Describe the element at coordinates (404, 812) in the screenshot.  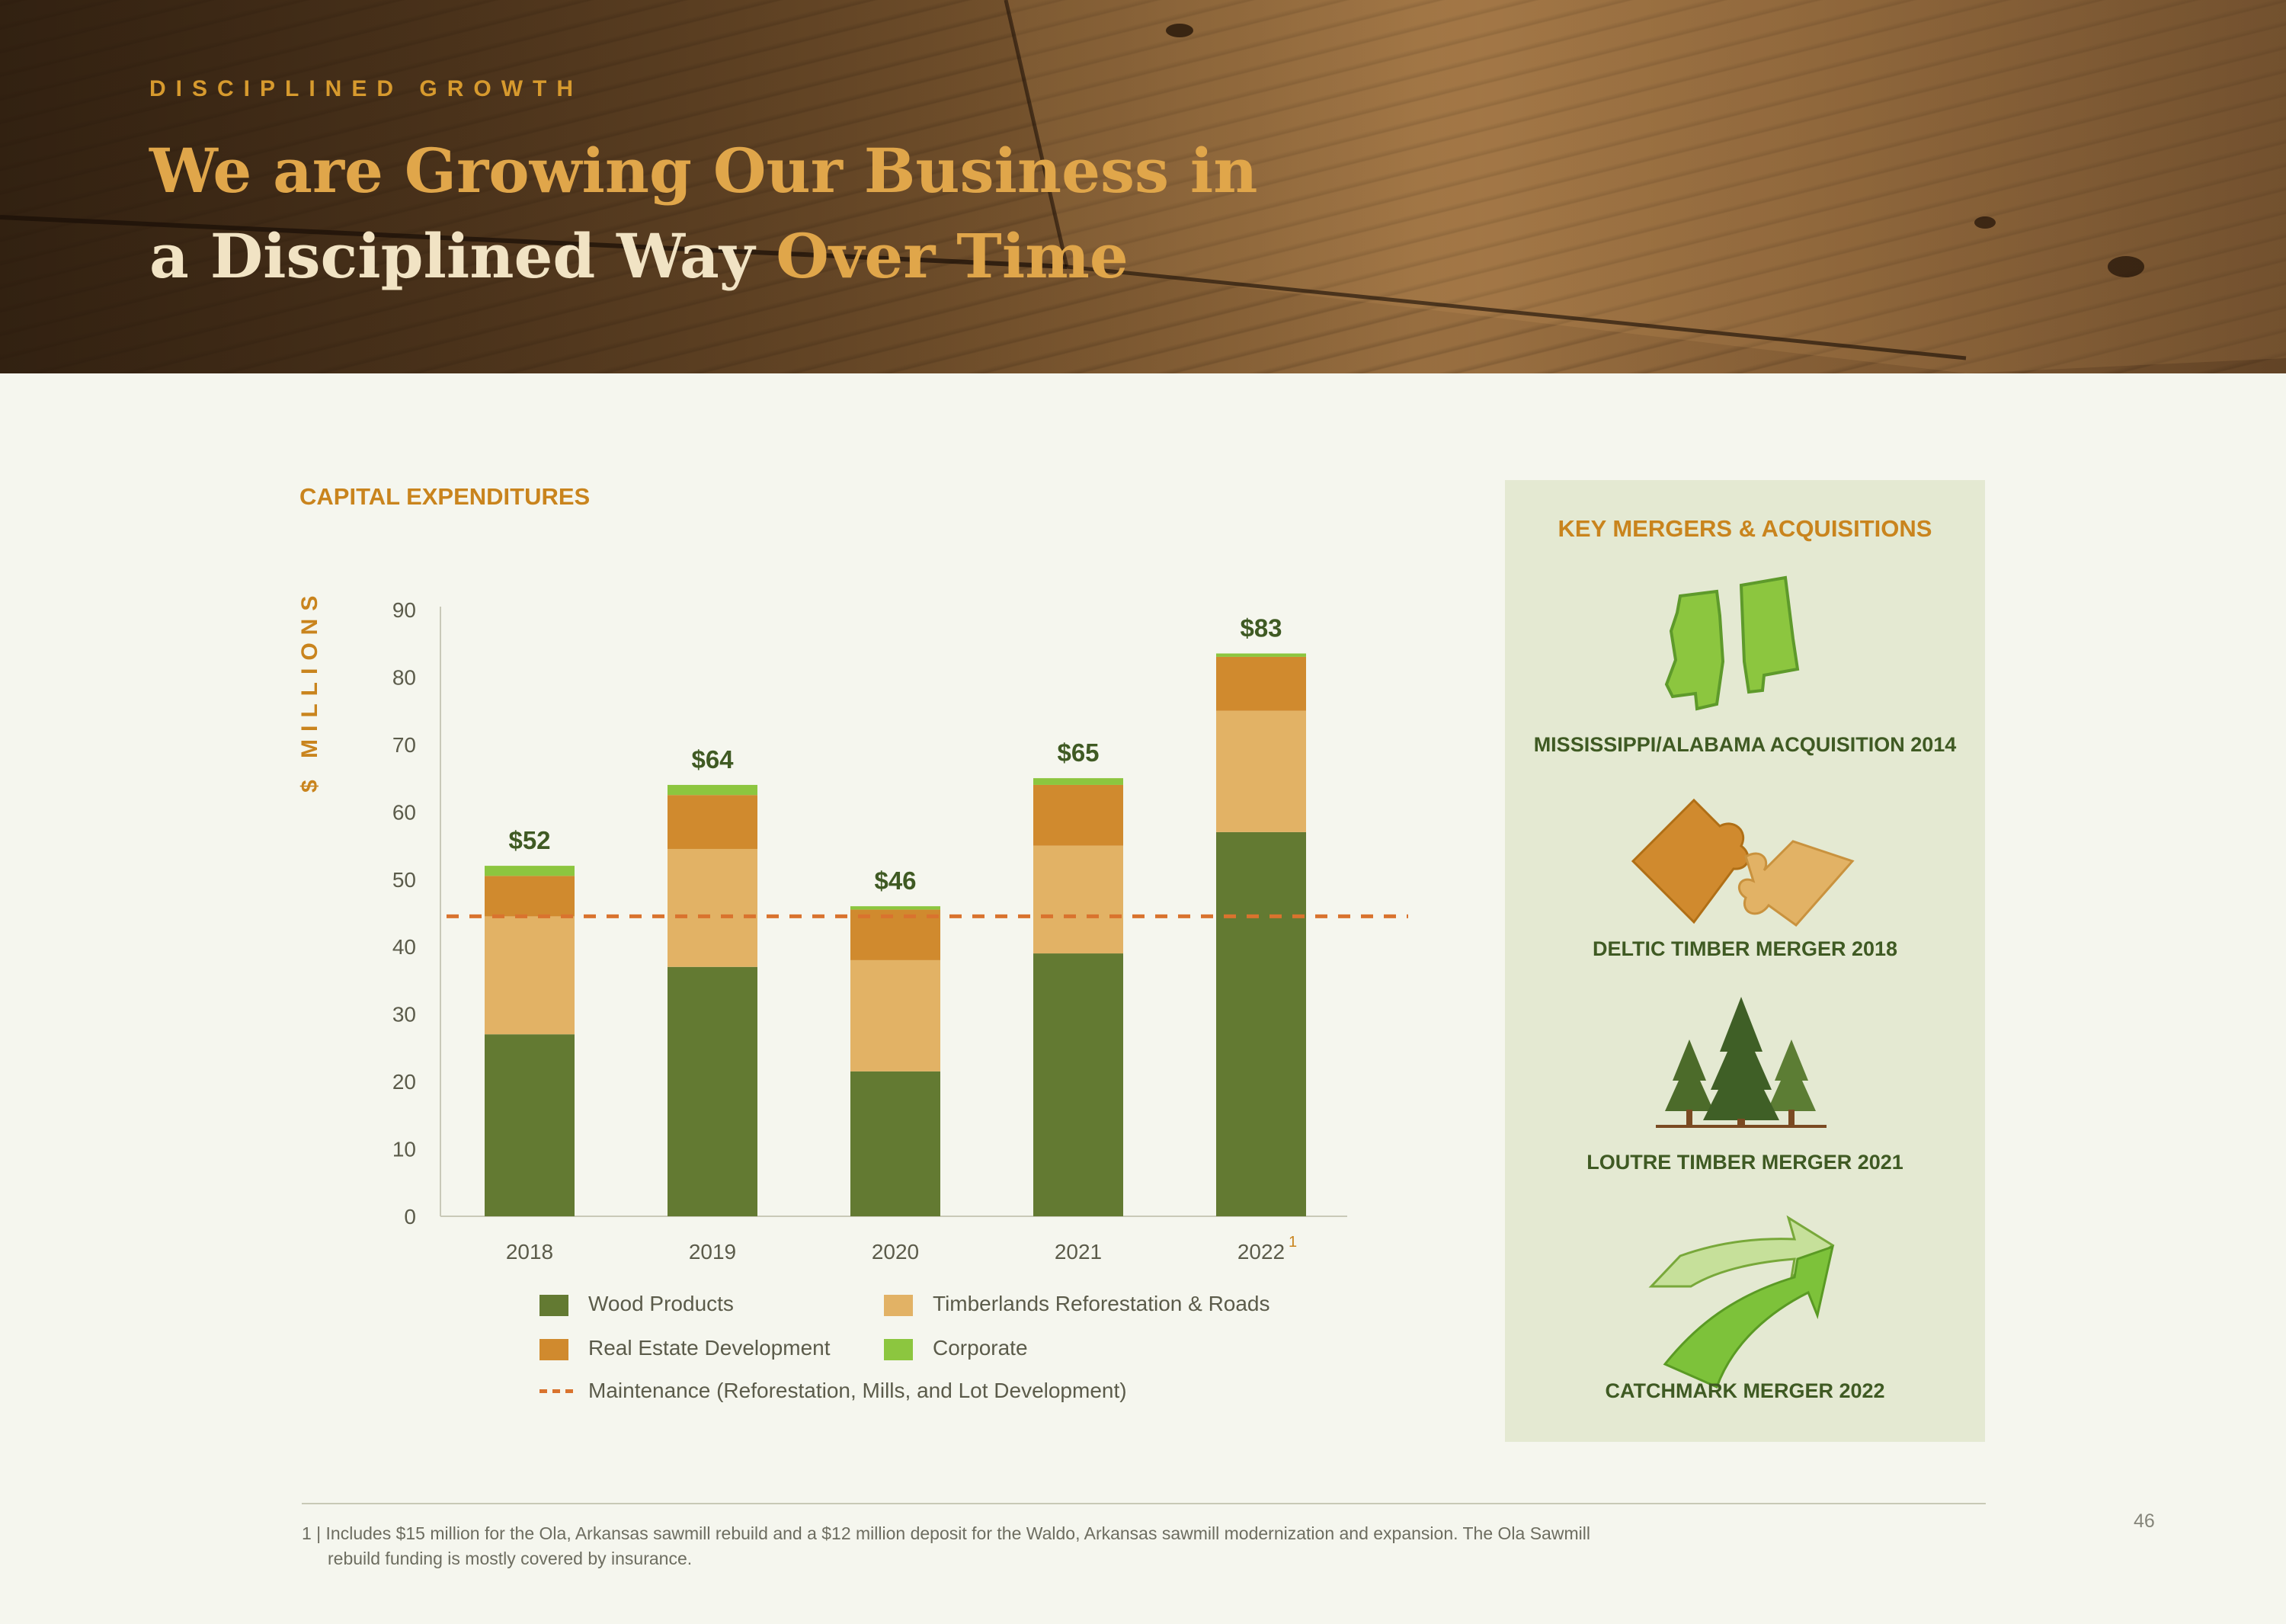
I see `y-tick-label: 60` at that location.